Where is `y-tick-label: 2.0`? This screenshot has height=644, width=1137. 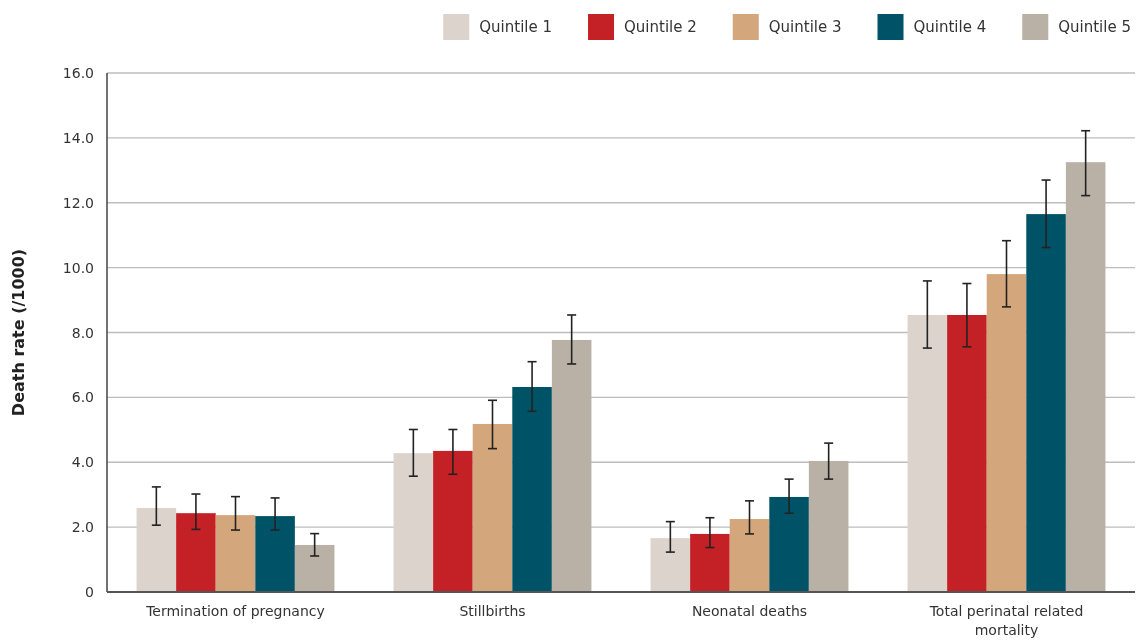 y-tick-label: 2.0 is located at coordinates (82, 527).